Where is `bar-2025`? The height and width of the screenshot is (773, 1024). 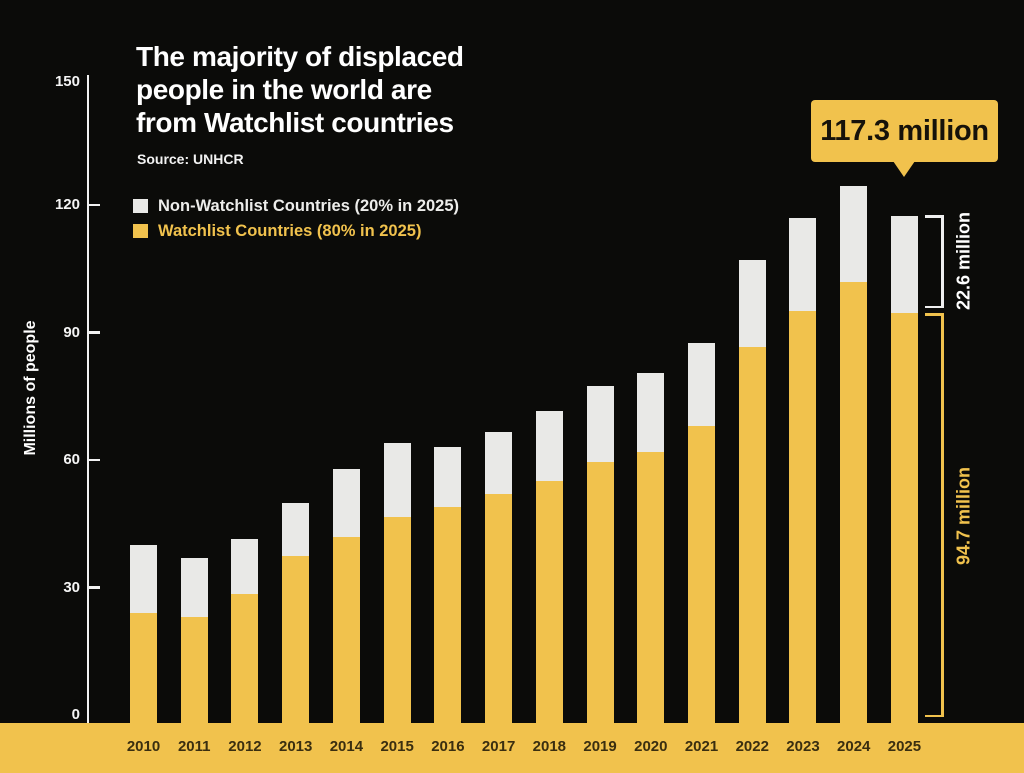
bar-2025 is located at coordinates (904, 469).